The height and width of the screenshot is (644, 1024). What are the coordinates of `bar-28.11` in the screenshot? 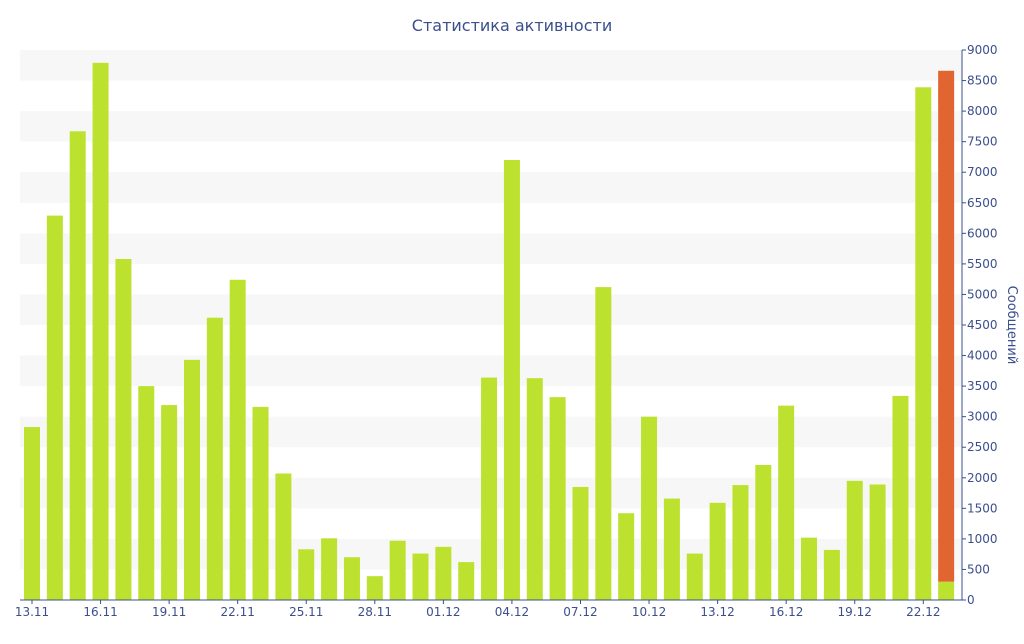 It's located at (374, 588).